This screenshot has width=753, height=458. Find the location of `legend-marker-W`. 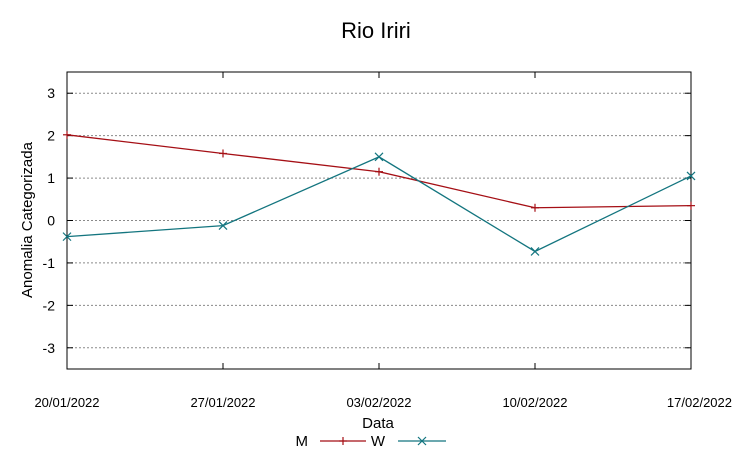

legend-marker-W is located at coordinates (422, 441).